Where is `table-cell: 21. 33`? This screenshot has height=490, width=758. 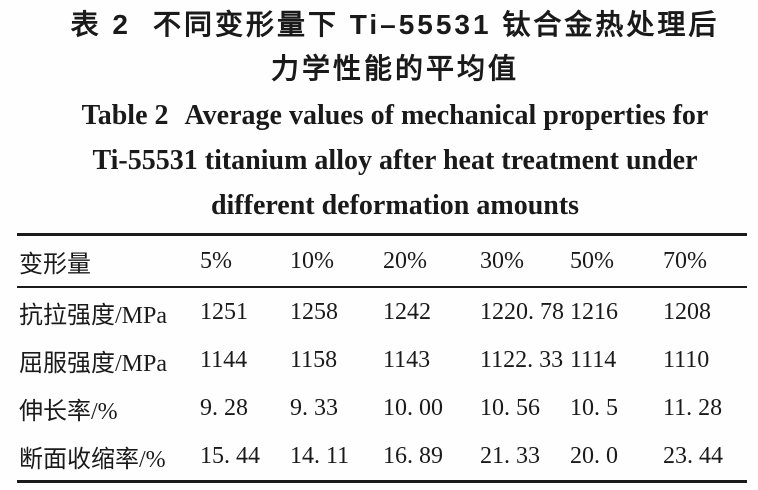
table-cell: 21. 33 is located at coordinates (510, 455).